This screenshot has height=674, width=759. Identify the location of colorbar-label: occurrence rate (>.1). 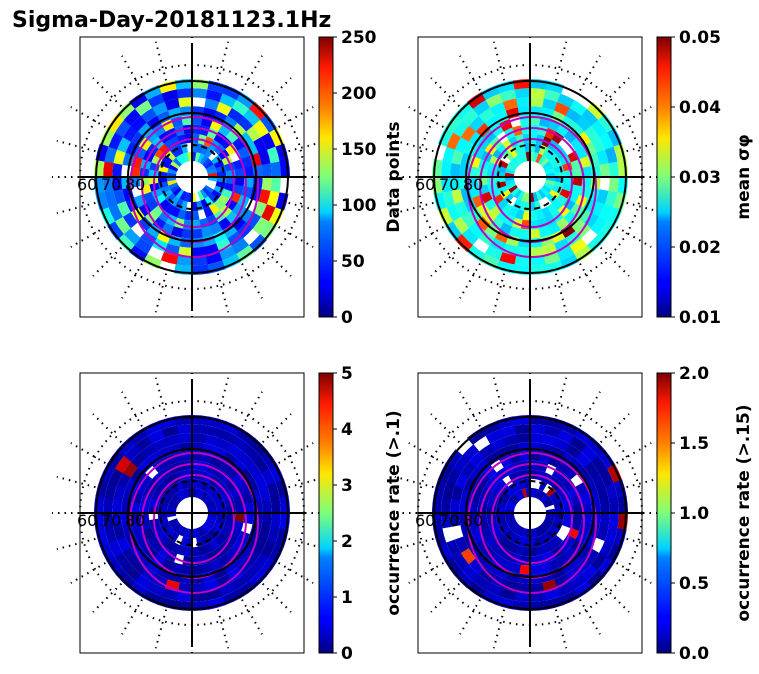
(394, 512).